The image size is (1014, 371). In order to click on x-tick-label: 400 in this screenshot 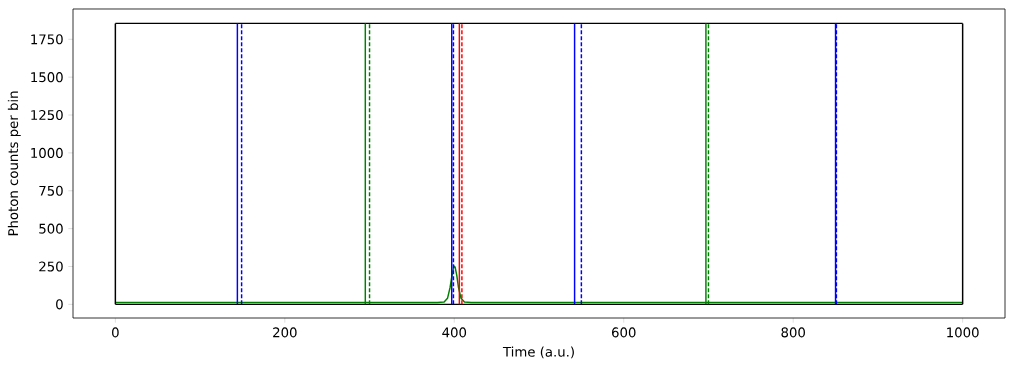, I will do `click(454, 332)`.